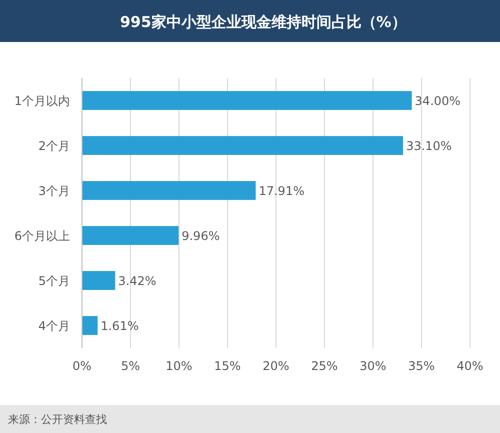 This screenshot has height=433, width=500. Describe the element at coordinates (42, 236) in the screenshot. I see `y-tick-label: 6个月以上` at that location.